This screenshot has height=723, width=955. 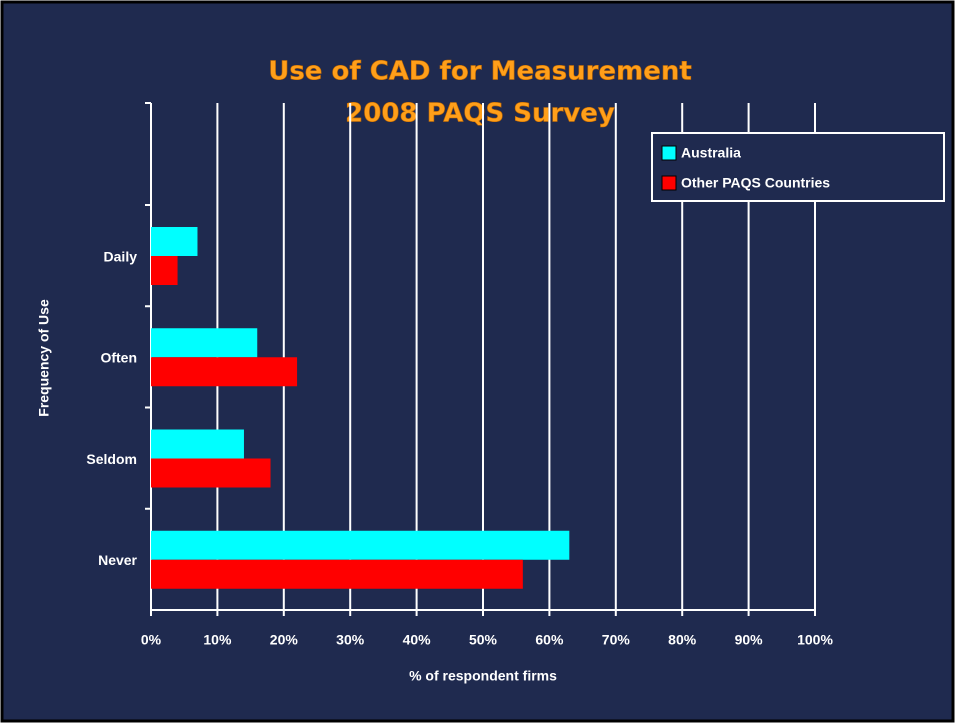 What do you see at coordinates (151, 640) in the screenshot?
I see `x-tick-label: 0%` at bounding box center [151, 640].